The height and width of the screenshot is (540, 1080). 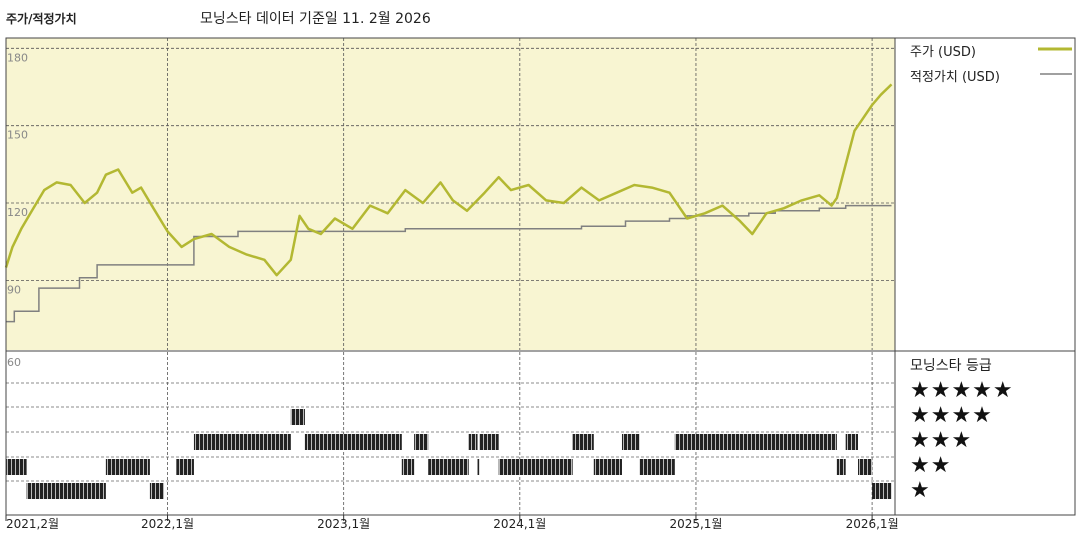 What do you see at coordinates (962, 390) in the screenshot?
I see `rating-5-stars: ★★★★★` at bounding box center [962, 390].